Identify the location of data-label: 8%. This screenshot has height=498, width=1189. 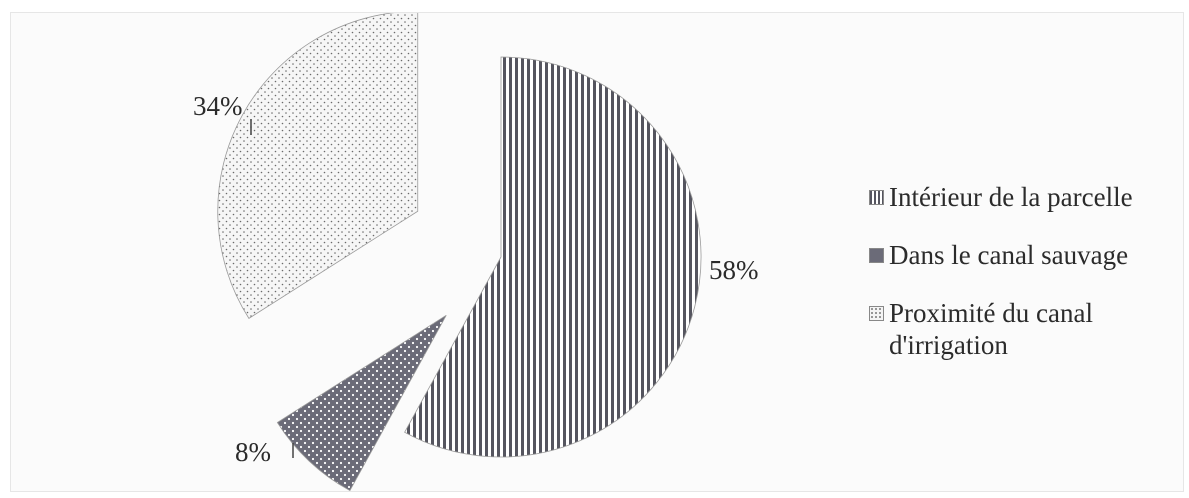
(253, 452).